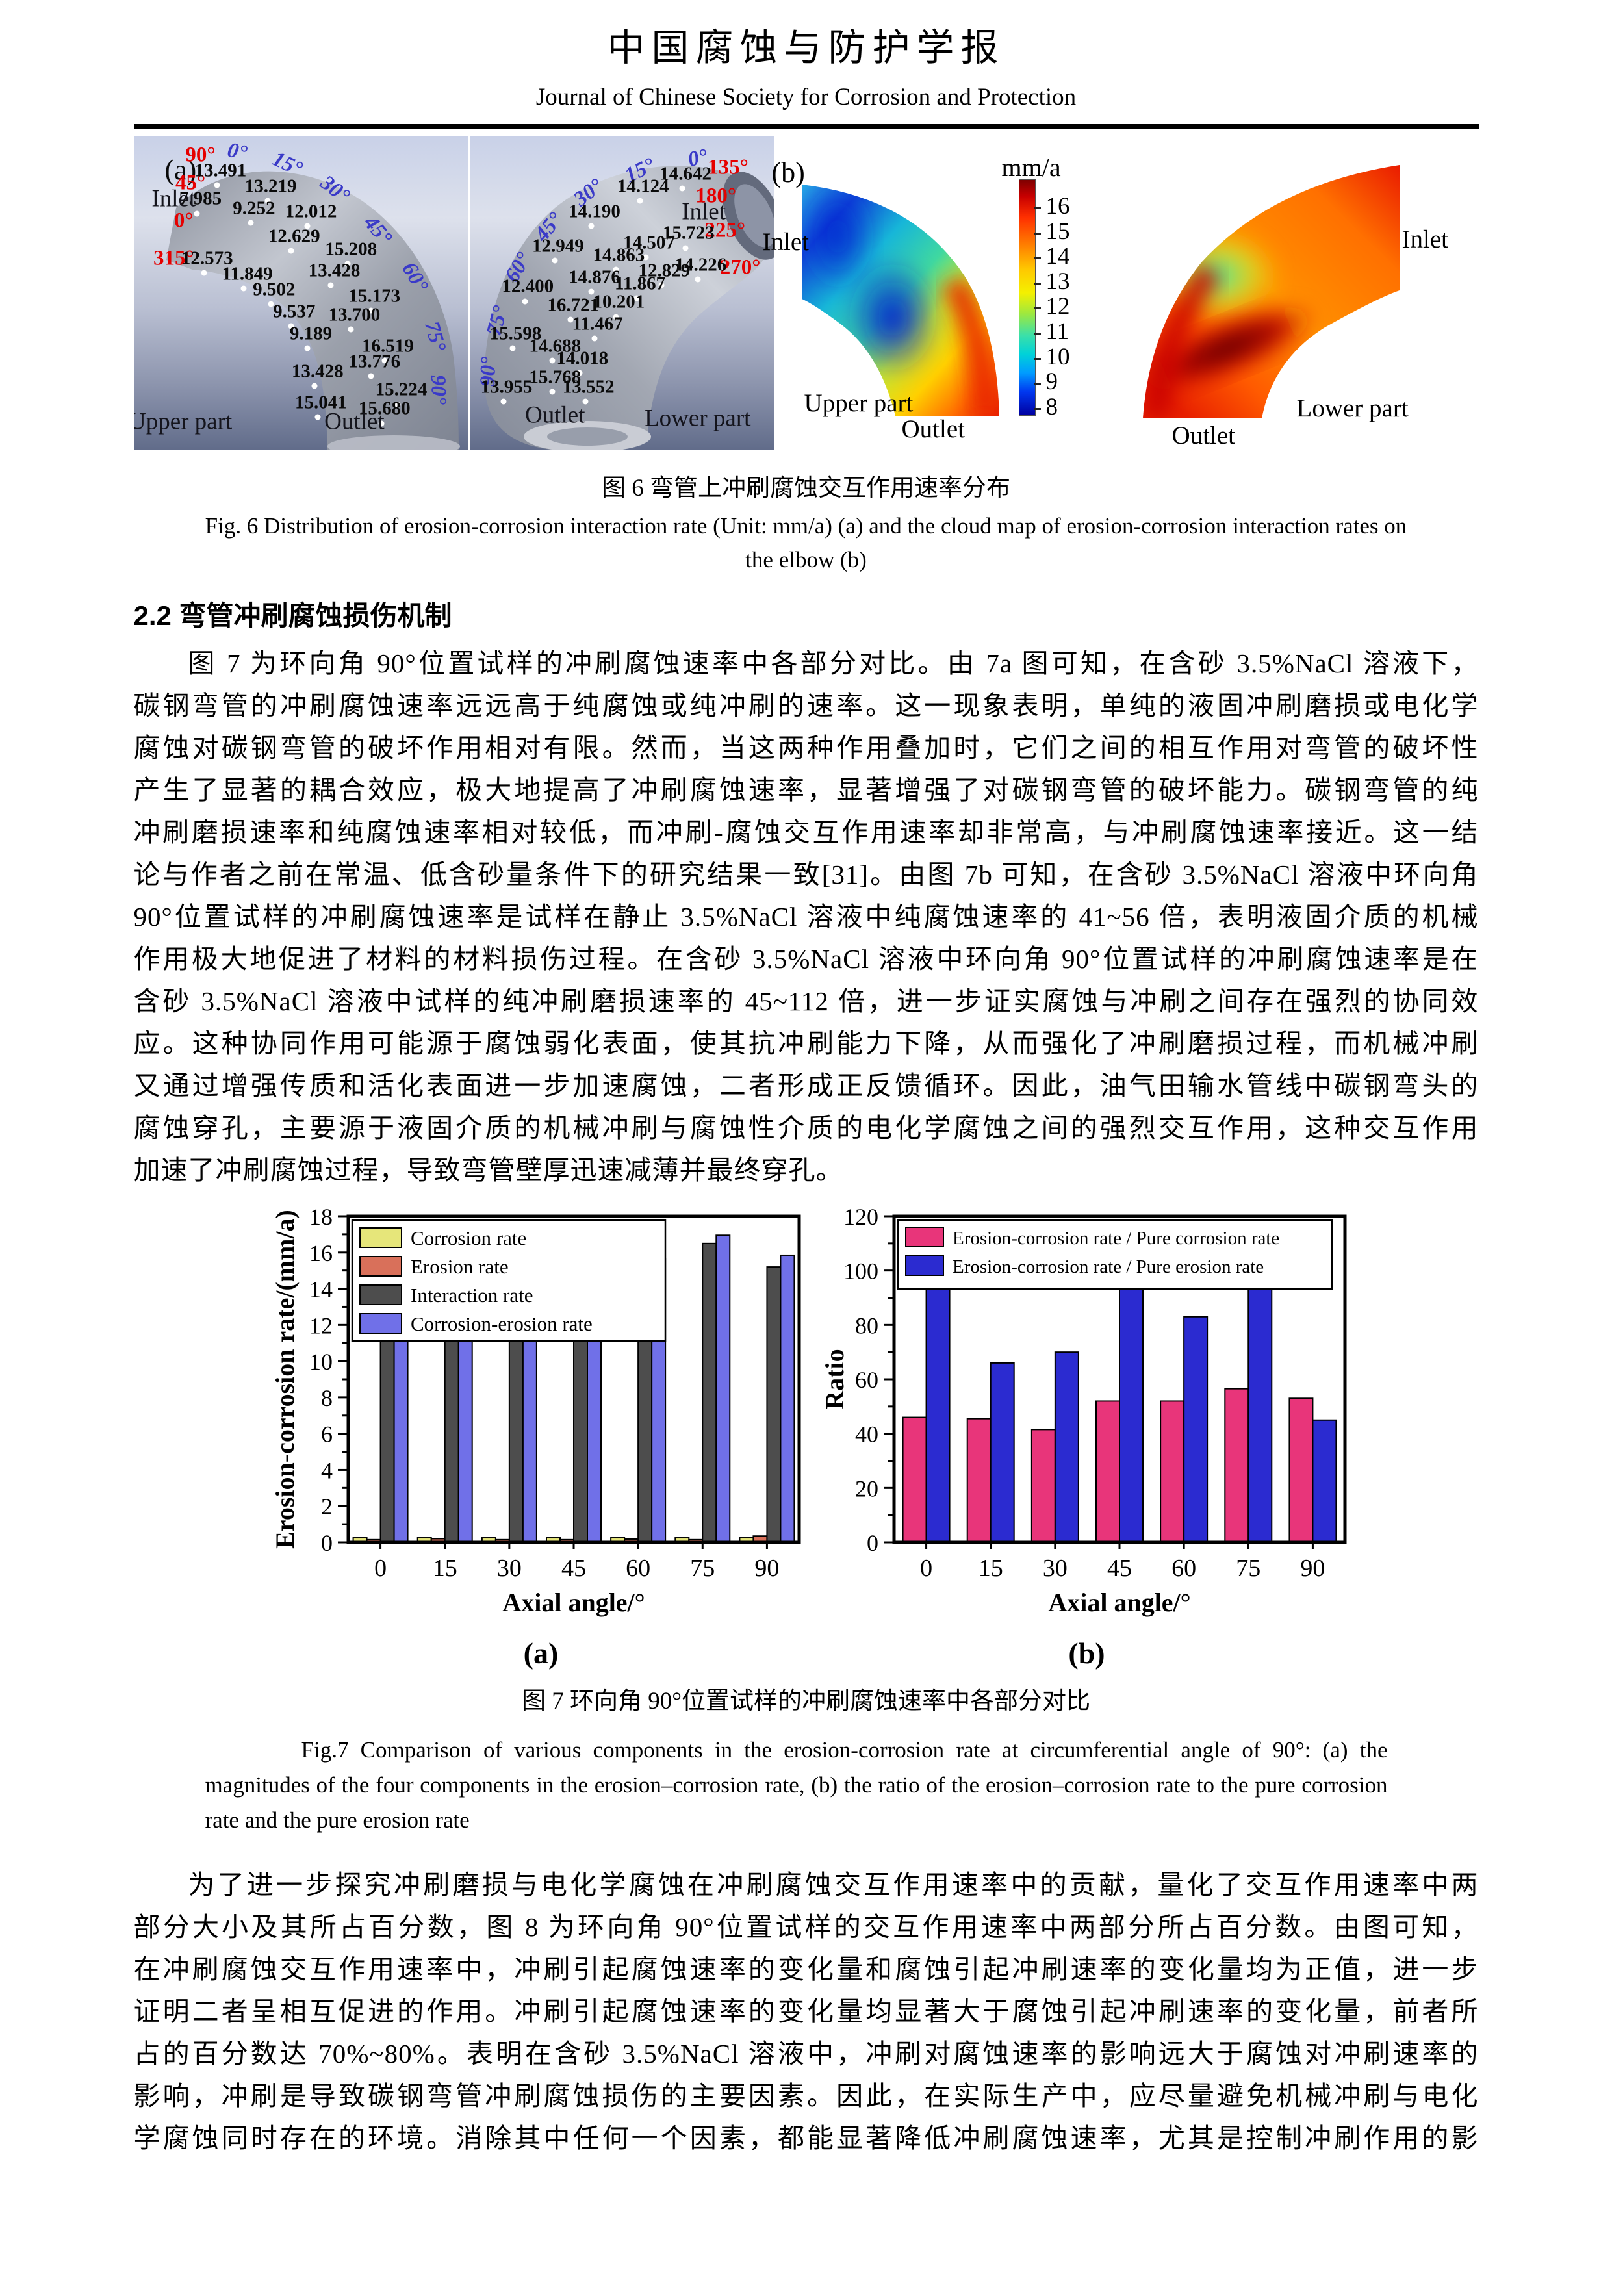  I want to click on measurement-value: 15.173, so click(374, 296).